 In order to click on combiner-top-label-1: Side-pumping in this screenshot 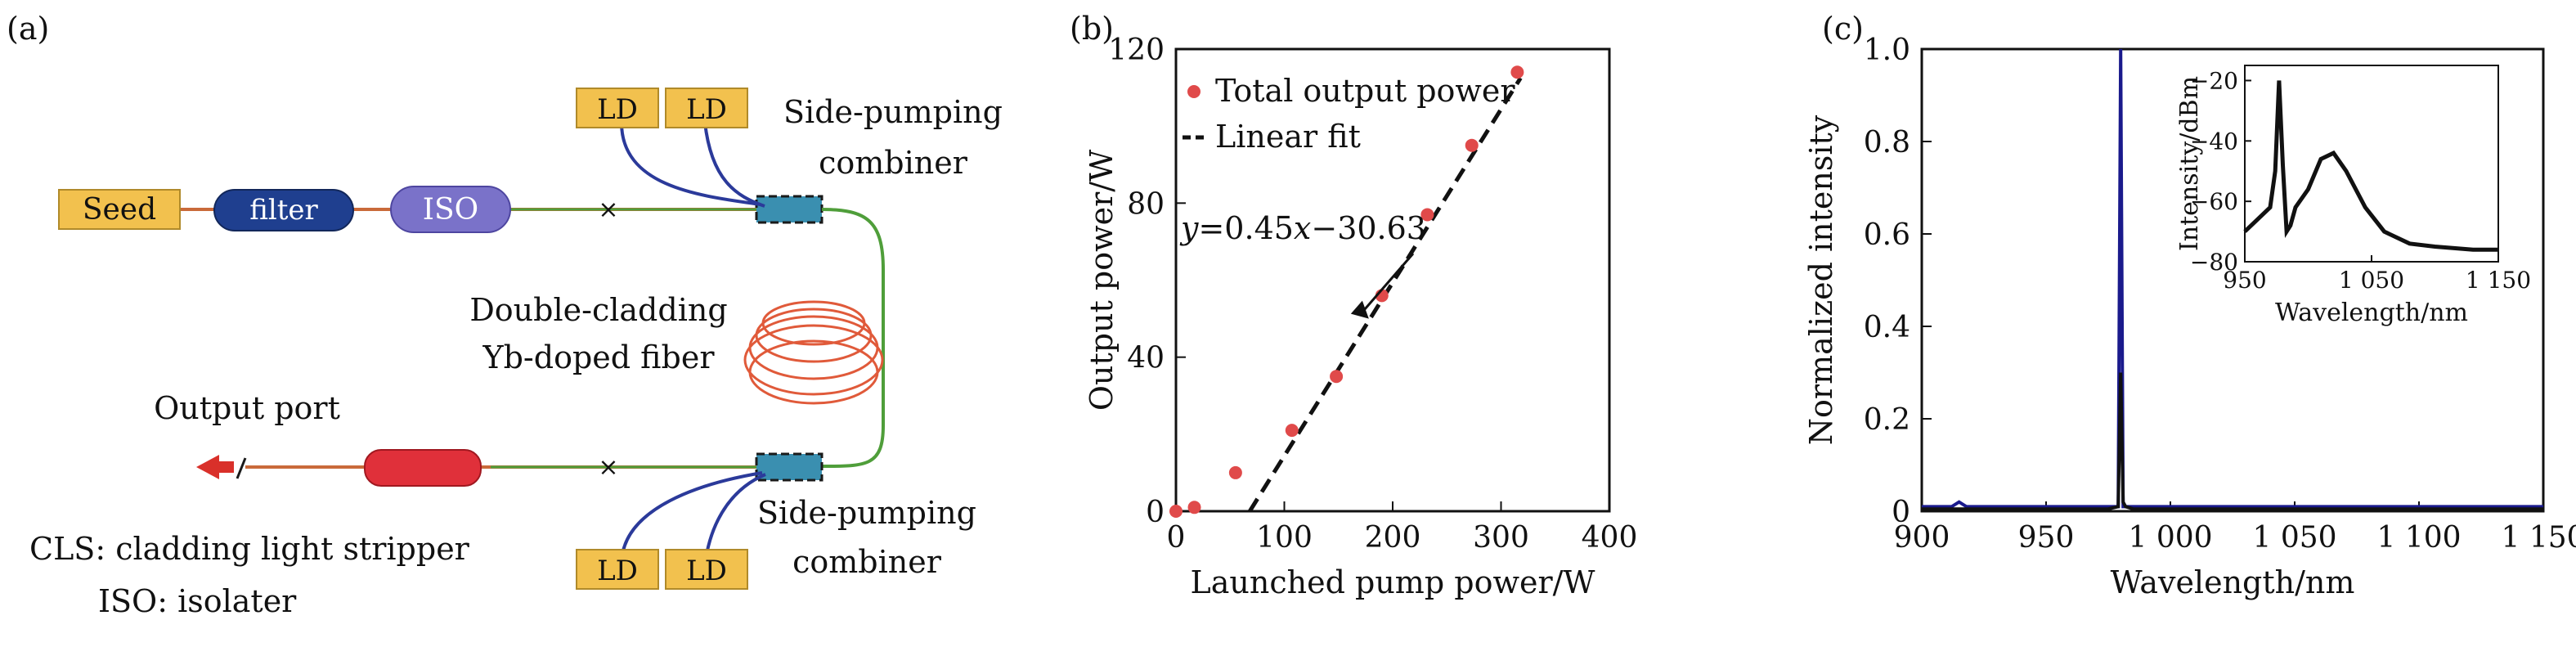, I will do `click(893, 112)`.